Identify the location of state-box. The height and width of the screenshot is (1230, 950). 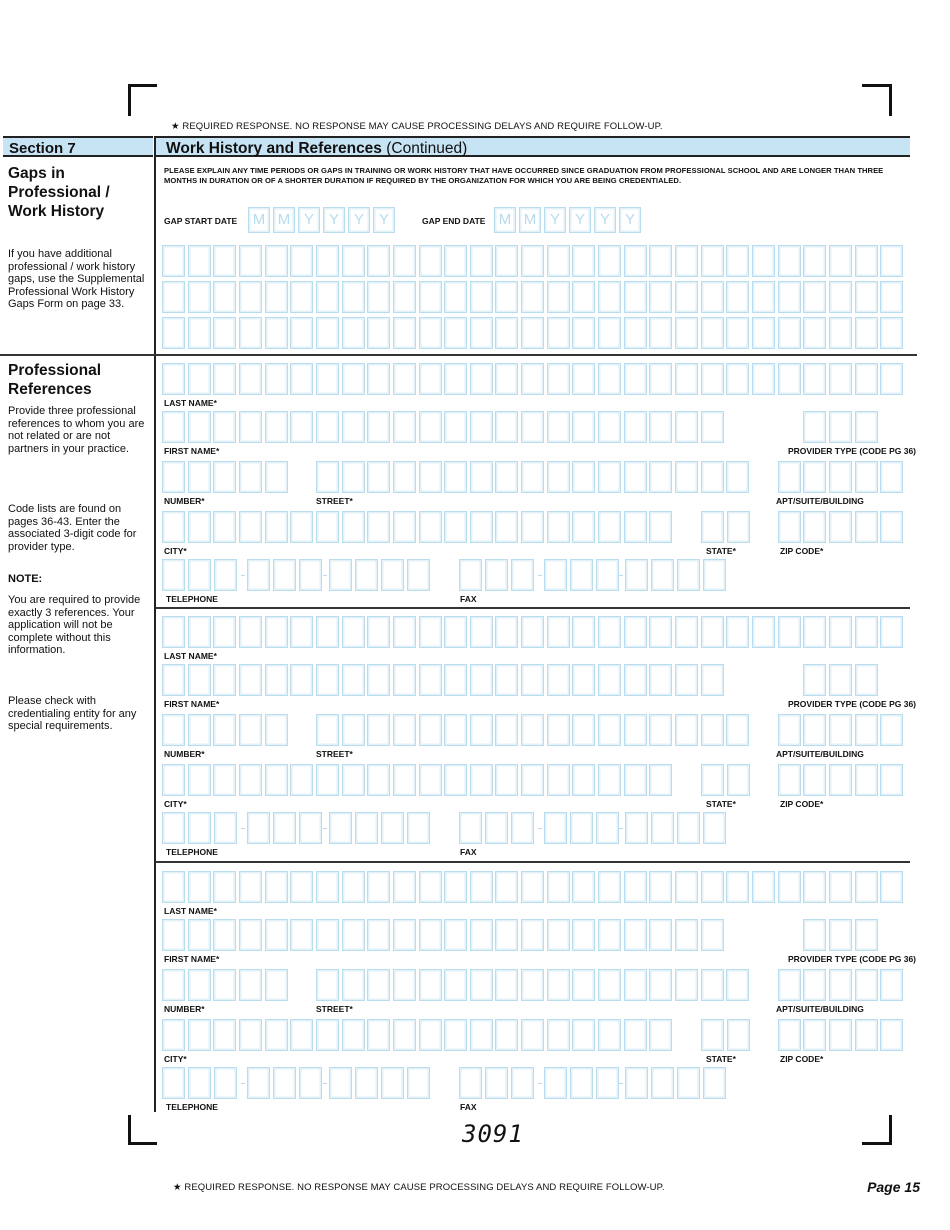
(712, 1035).